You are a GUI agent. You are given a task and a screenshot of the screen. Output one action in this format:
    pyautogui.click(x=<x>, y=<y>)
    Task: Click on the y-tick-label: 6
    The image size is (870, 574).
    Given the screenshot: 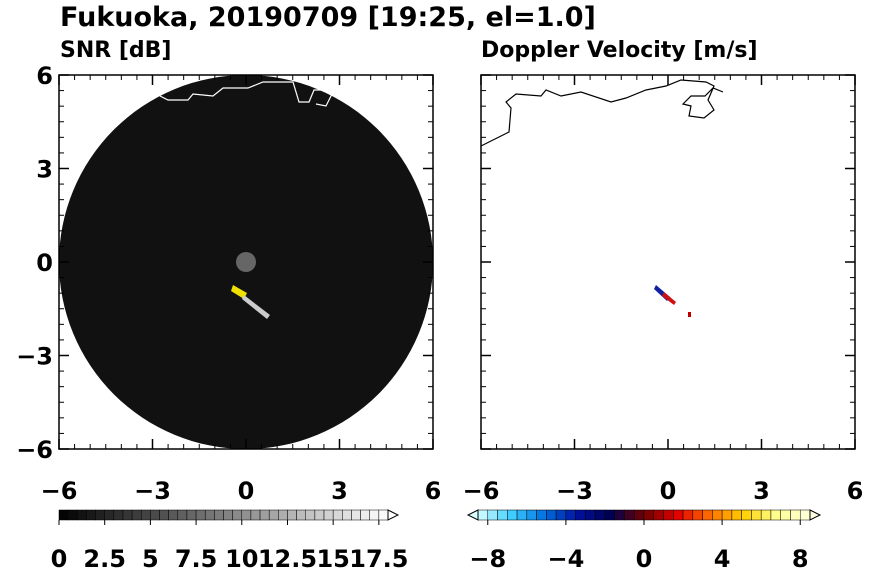 What is the action you would take?
    pyautogui.click(x=44, y=76)
    